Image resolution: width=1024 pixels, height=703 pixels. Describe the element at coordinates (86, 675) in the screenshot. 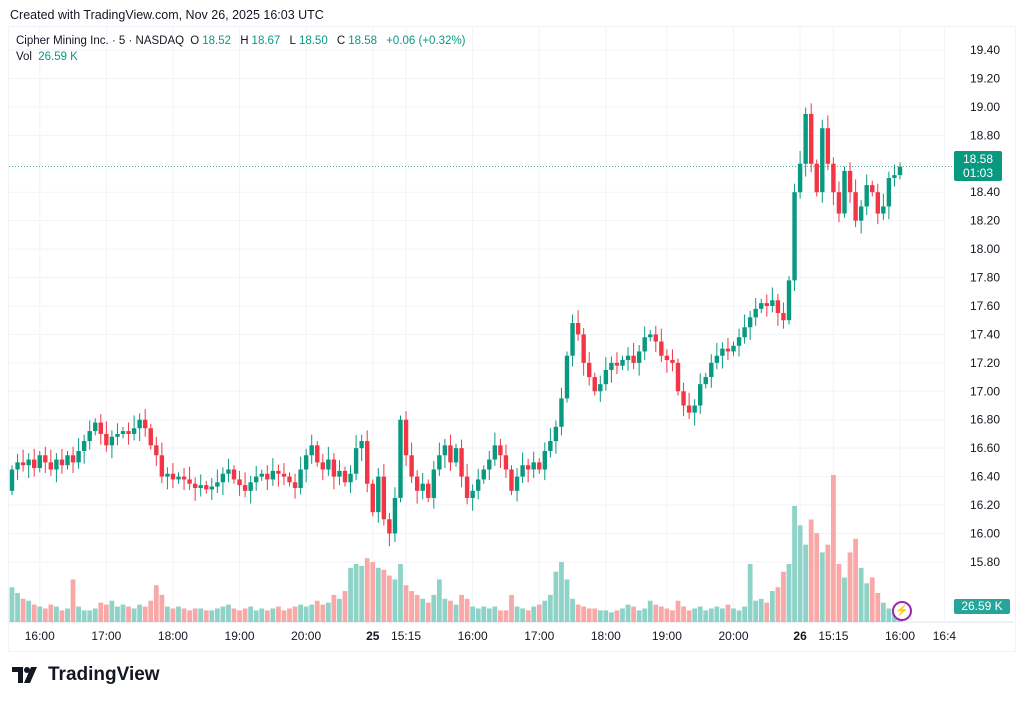

I see `tradingview-logo: TradingView` at that location.